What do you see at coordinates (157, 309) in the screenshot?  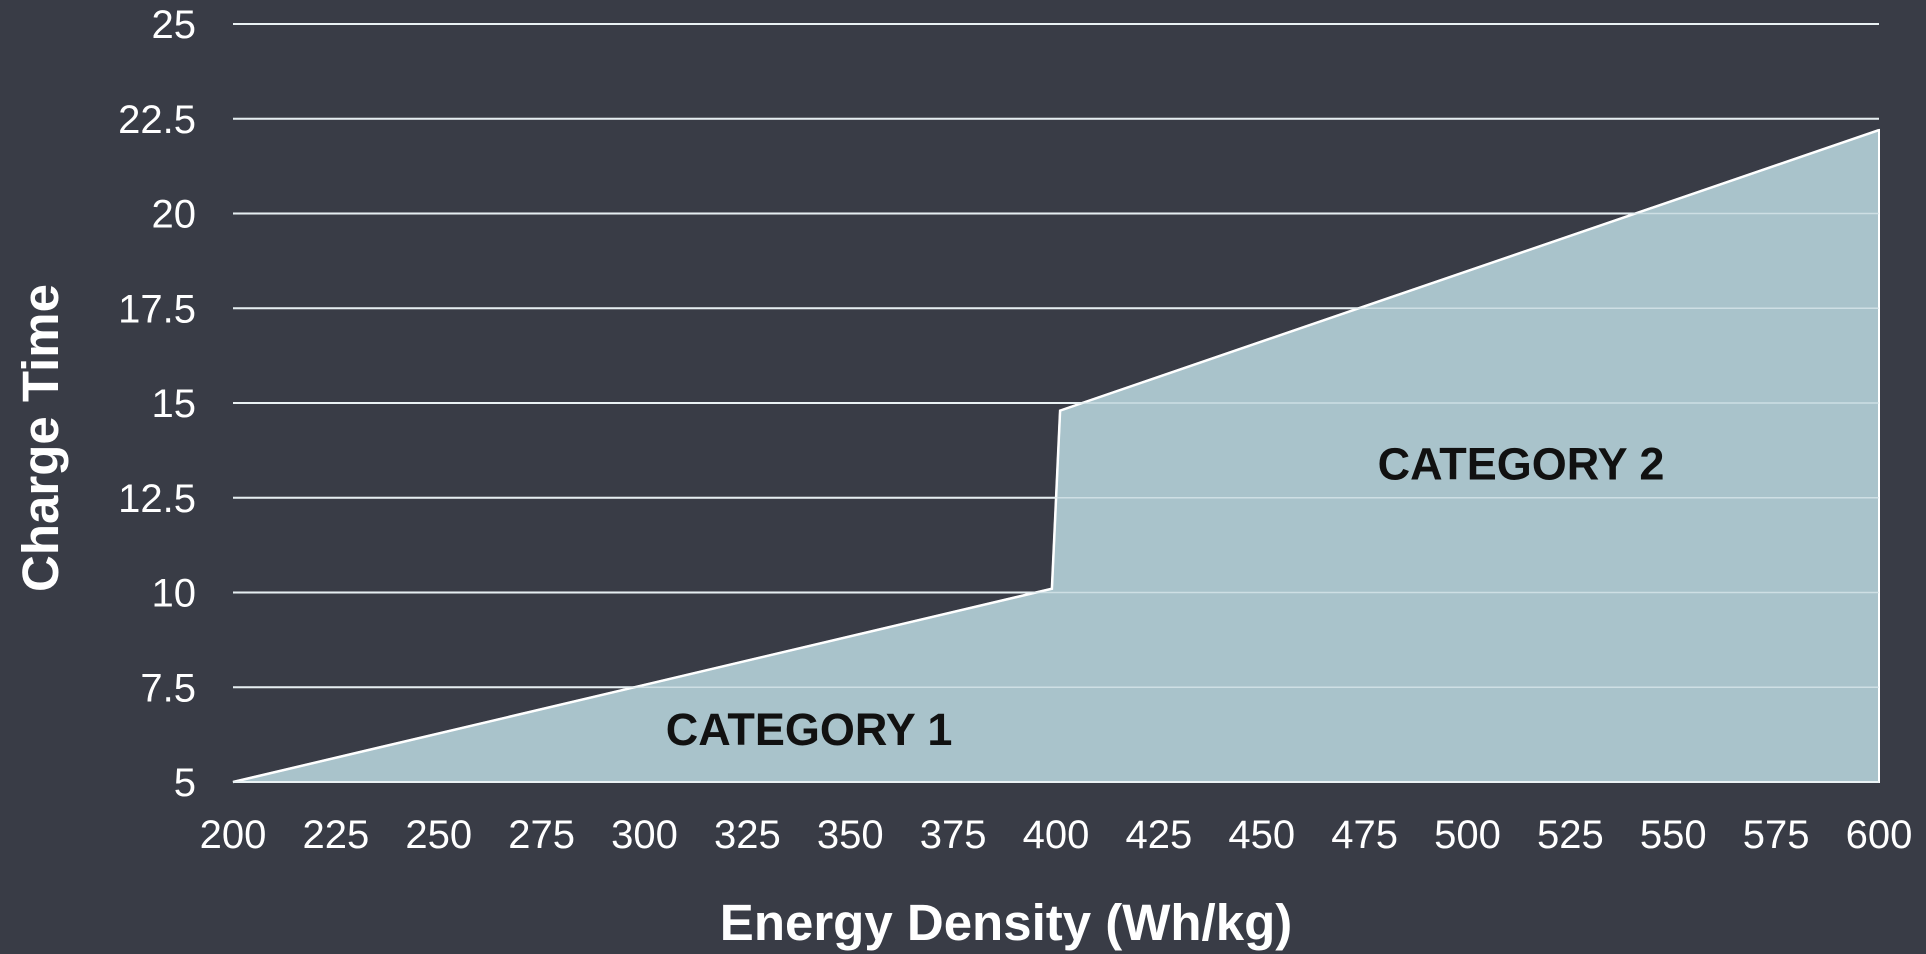 I see `y-tick-label: 17.5` at bounding box center [157, 309].